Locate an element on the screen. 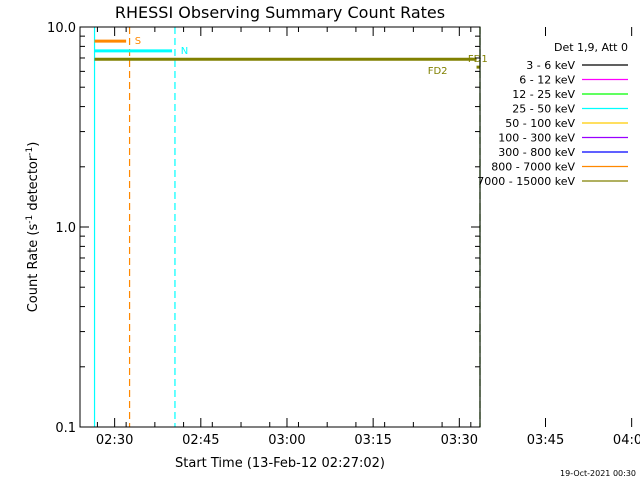  y-axis-label-sup1: -1 is located at coordinates (30, 219).